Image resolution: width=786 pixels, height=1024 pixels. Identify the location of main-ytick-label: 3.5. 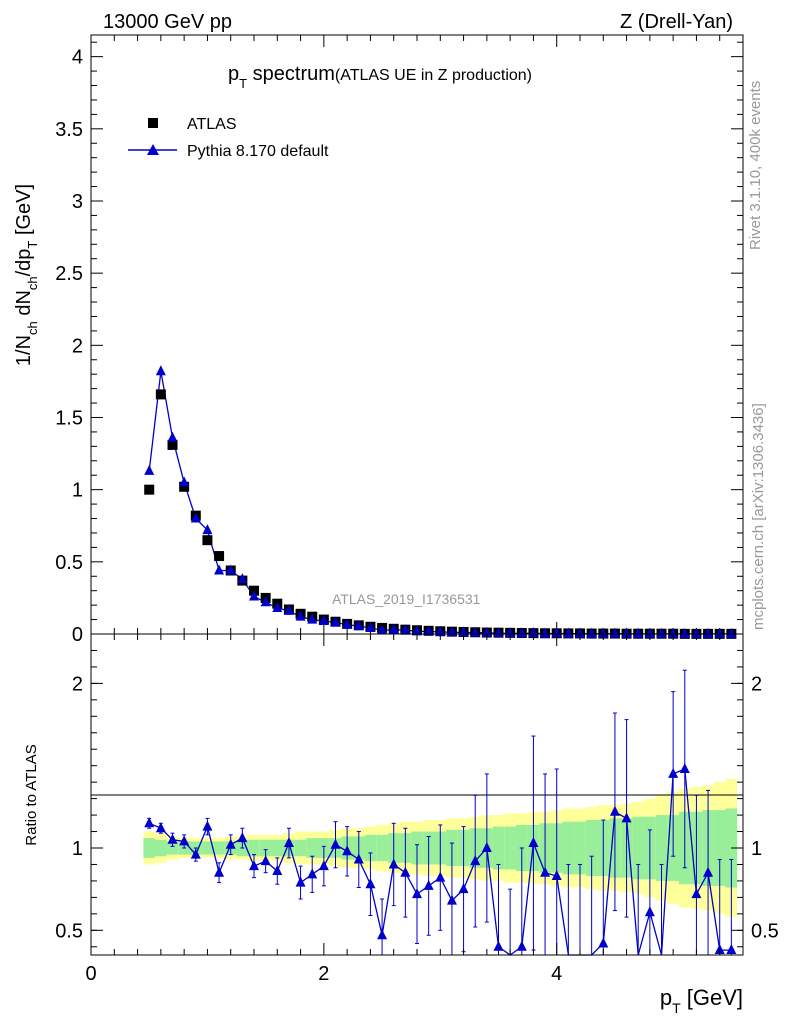
(69, 130).